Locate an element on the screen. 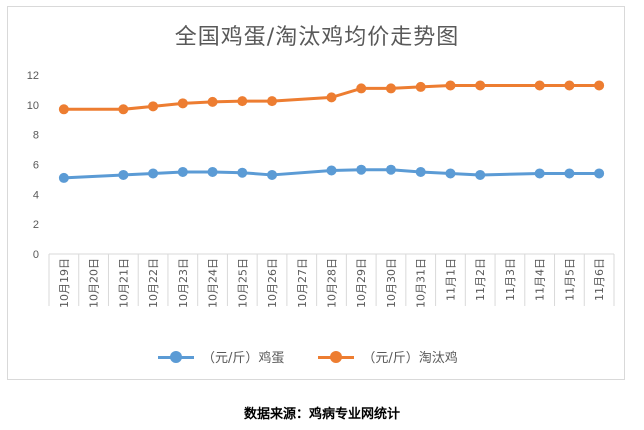 The width and height of the screenshot is (644, 430). legend-dot-eggs is located at coordinates (176, 356).